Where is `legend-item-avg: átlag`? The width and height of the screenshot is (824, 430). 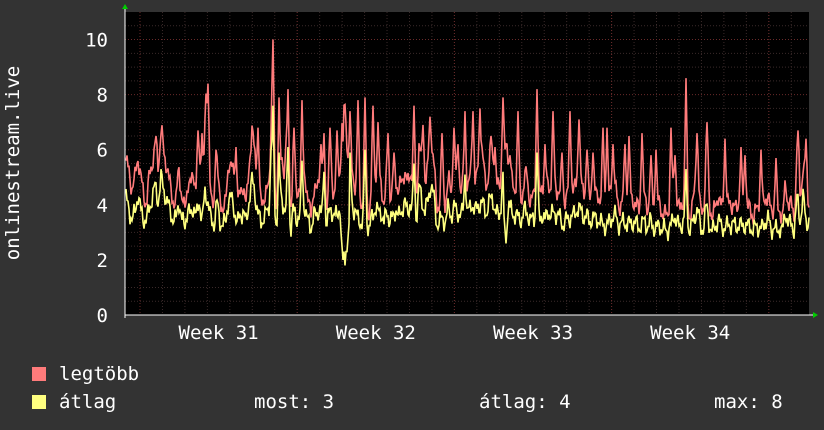 legend-item-avg: átlag is located at coordinates (74, 402).